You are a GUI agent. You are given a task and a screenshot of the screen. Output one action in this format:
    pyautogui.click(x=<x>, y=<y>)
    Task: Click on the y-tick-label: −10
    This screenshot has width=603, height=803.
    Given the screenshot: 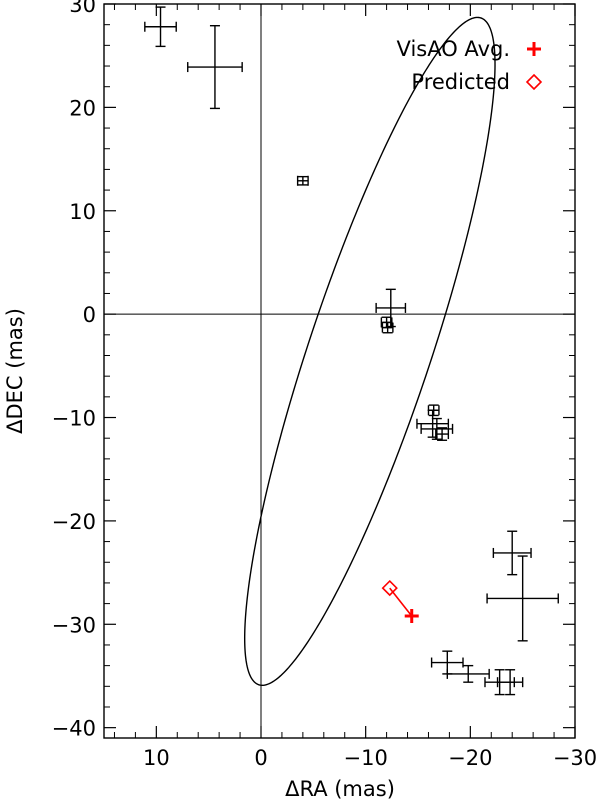 What is the action you would take?
    pyautogui.click(x=74, y=419)
    